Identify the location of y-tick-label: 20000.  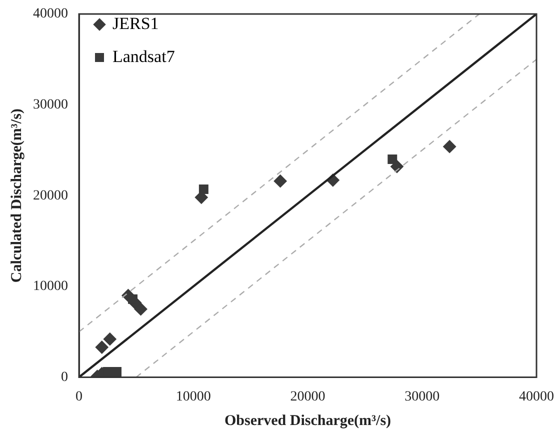
(50, 196).